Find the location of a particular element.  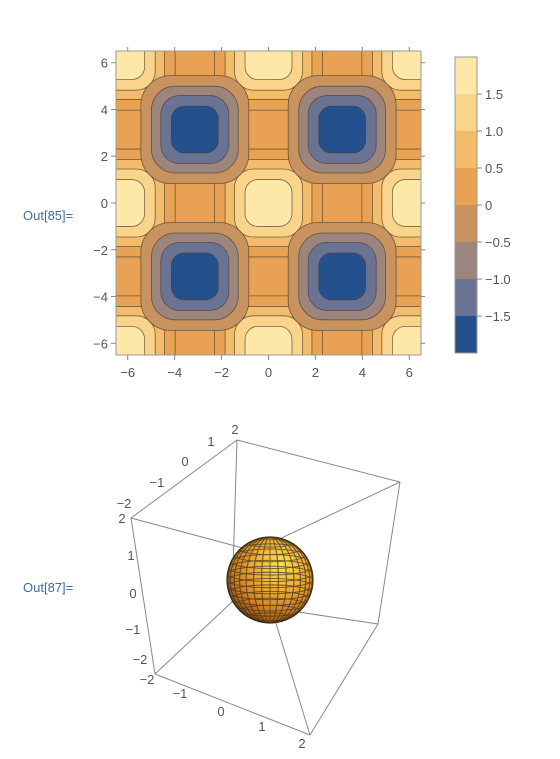

legend-swatches is located at coordinates (466, 205).